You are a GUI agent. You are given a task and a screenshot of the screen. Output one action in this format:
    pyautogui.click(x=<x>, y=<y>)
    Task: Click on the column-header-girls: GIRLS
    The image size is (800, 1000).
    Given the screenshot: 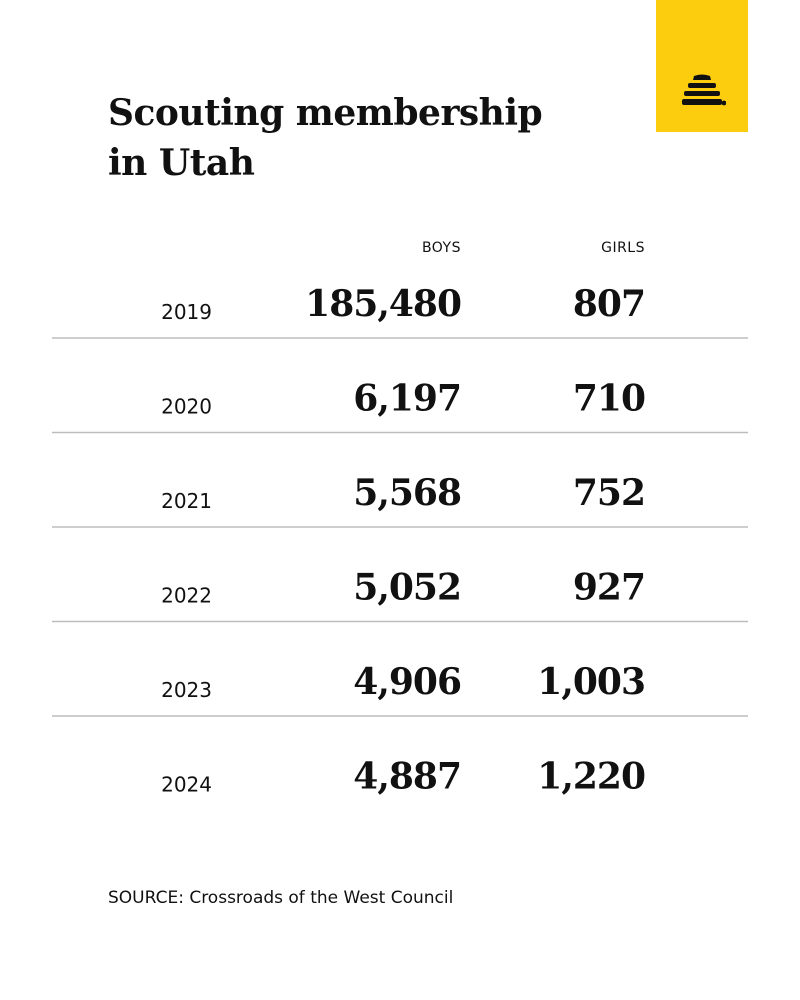 What is the action you would take?
    pyautogui.click(x=623, y=248)
    